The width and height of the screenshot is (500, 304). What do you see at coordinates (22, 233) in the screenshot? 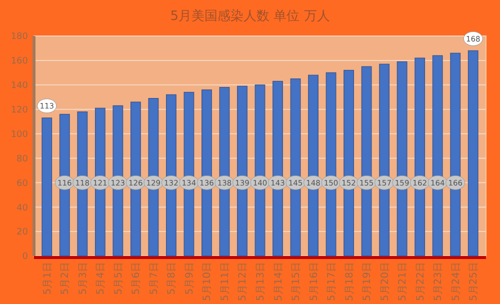
I see `y-tick-label: 20` at bounding box center [22, 233].